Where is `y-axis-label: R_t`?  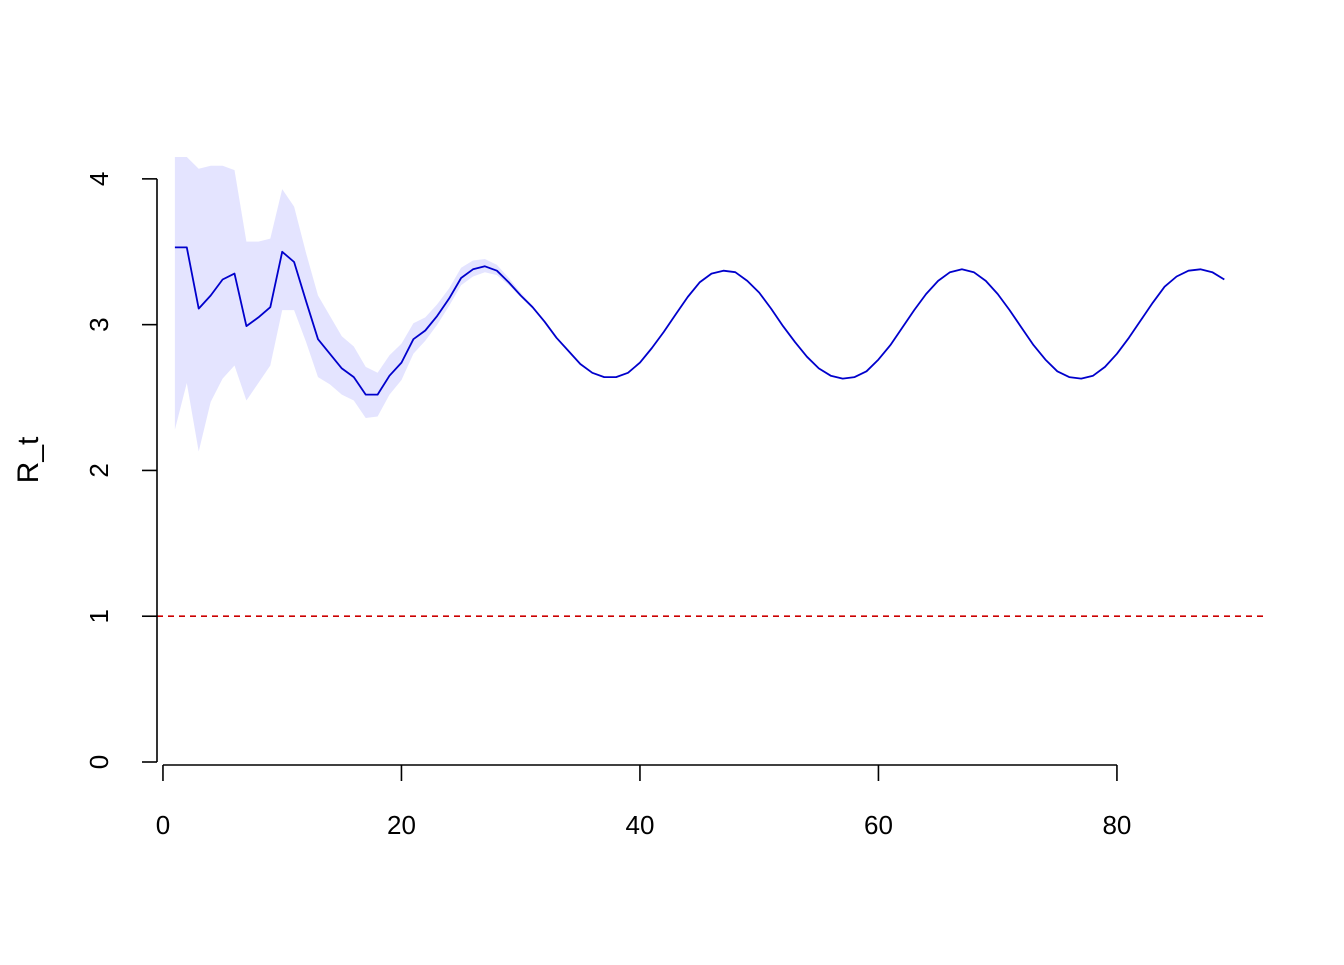
y-axis-label: R_t is located at coordinates (28, 459).